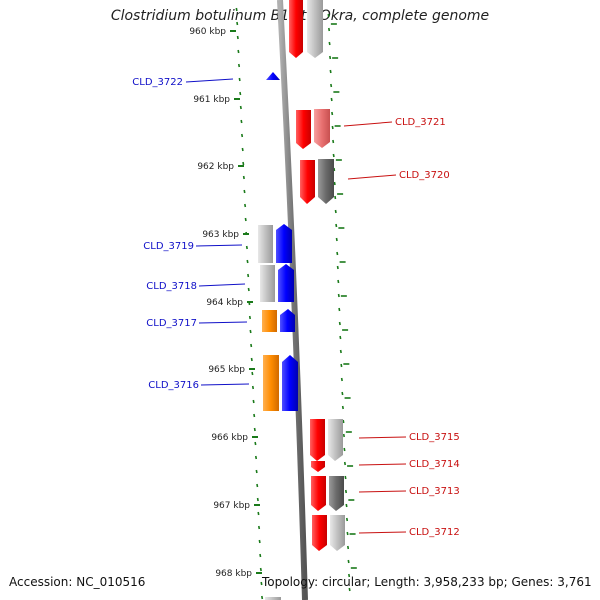 Image resolution: width=600 pixels, height=600 pixels. I want to click on gene-label-CLD_3715: CLD_3715, so click(434, 437).